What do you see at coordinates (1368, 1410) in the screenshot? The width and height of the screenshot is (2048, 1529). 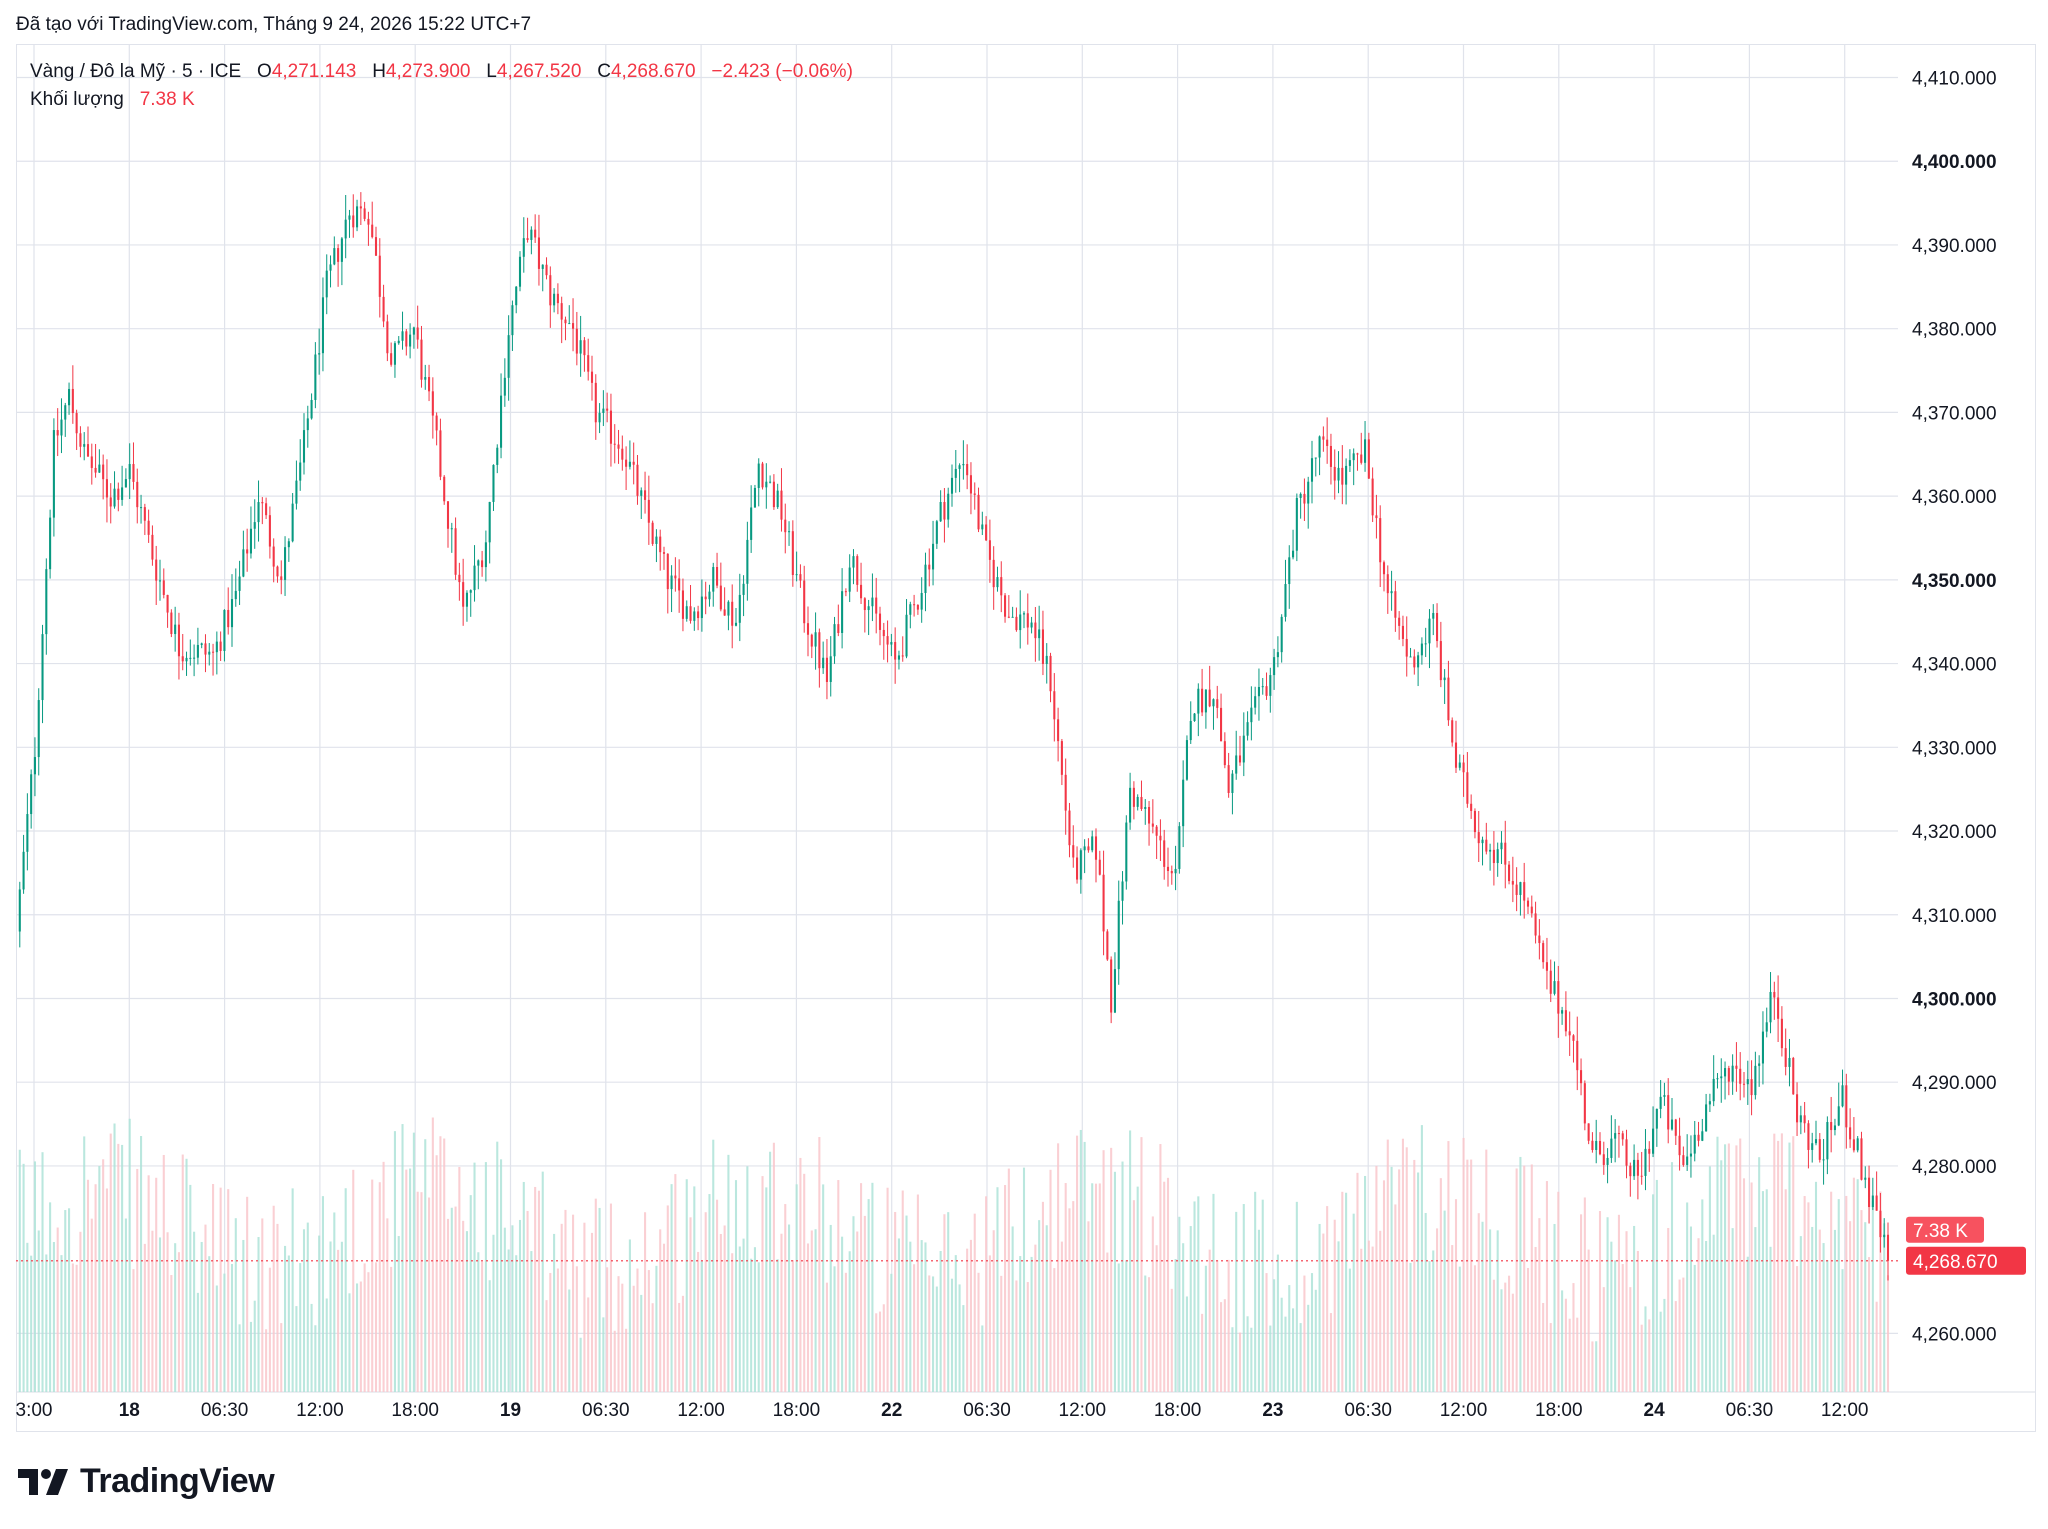 I see `time-tick-label: 06:30` at bounding box center [1368, 1410].